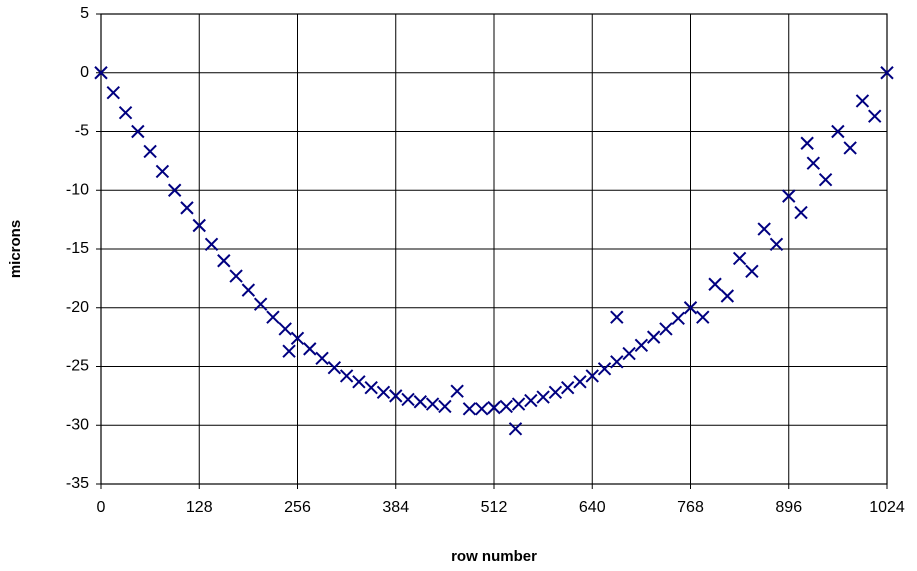 The image size is (917, 571). I want to click on x-tick-label: 768, so click(690, 507).